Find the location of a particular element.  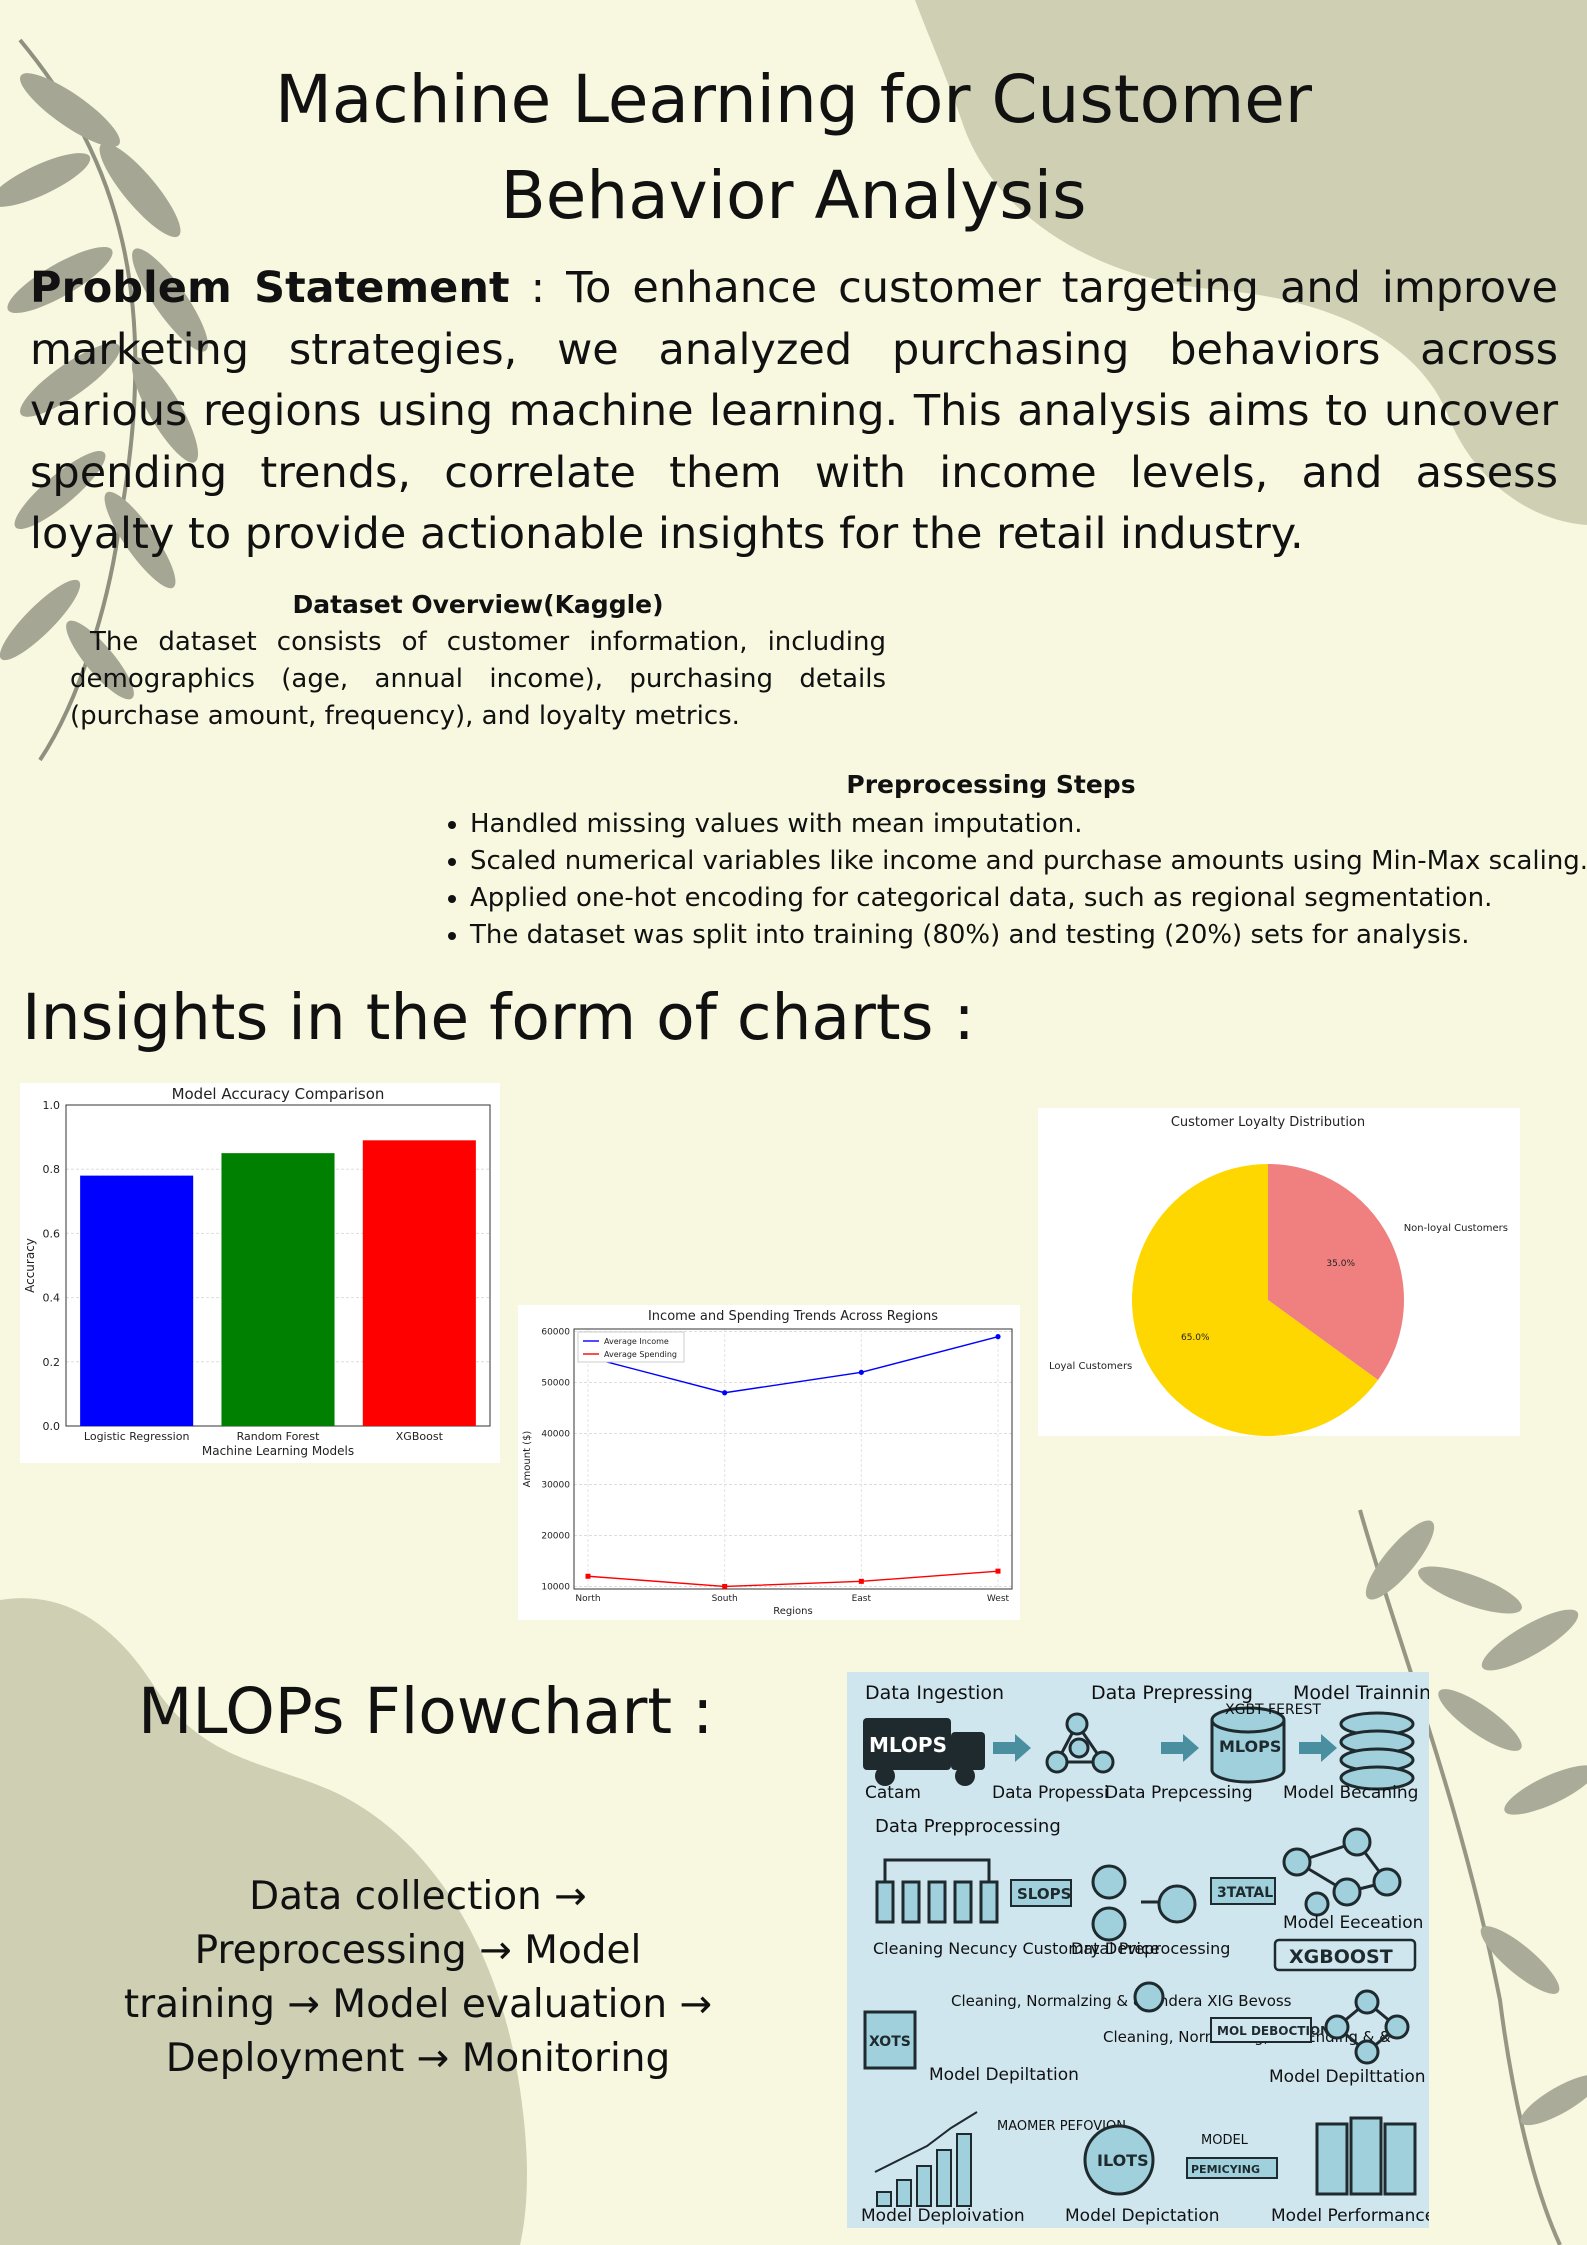

y-axis-label: Amount ($) is located at coordinates (527, 1459).